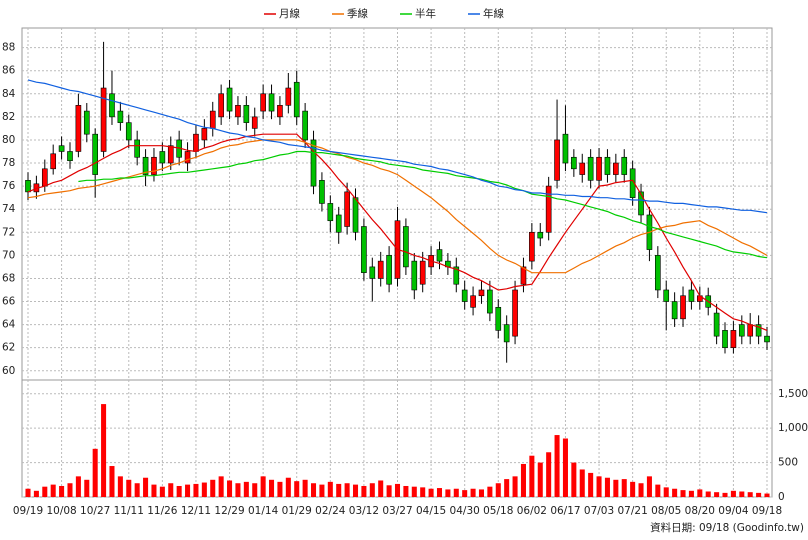 The image size is (808, 540). I want to click on legend-label: 月線, so click(289, 13).